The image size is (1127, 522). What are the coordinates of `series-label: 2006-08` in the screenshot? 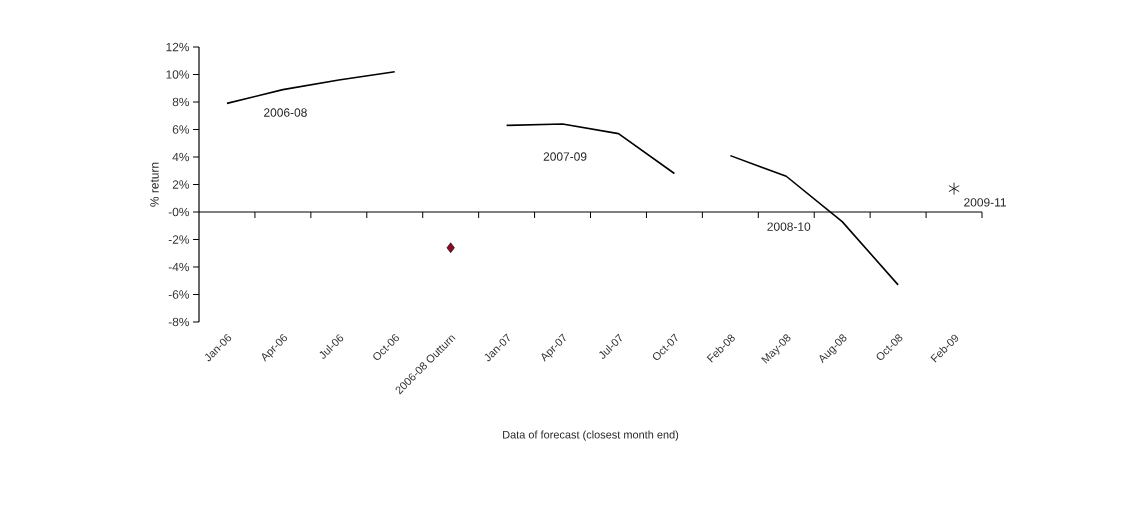 It's located at (285, 112).